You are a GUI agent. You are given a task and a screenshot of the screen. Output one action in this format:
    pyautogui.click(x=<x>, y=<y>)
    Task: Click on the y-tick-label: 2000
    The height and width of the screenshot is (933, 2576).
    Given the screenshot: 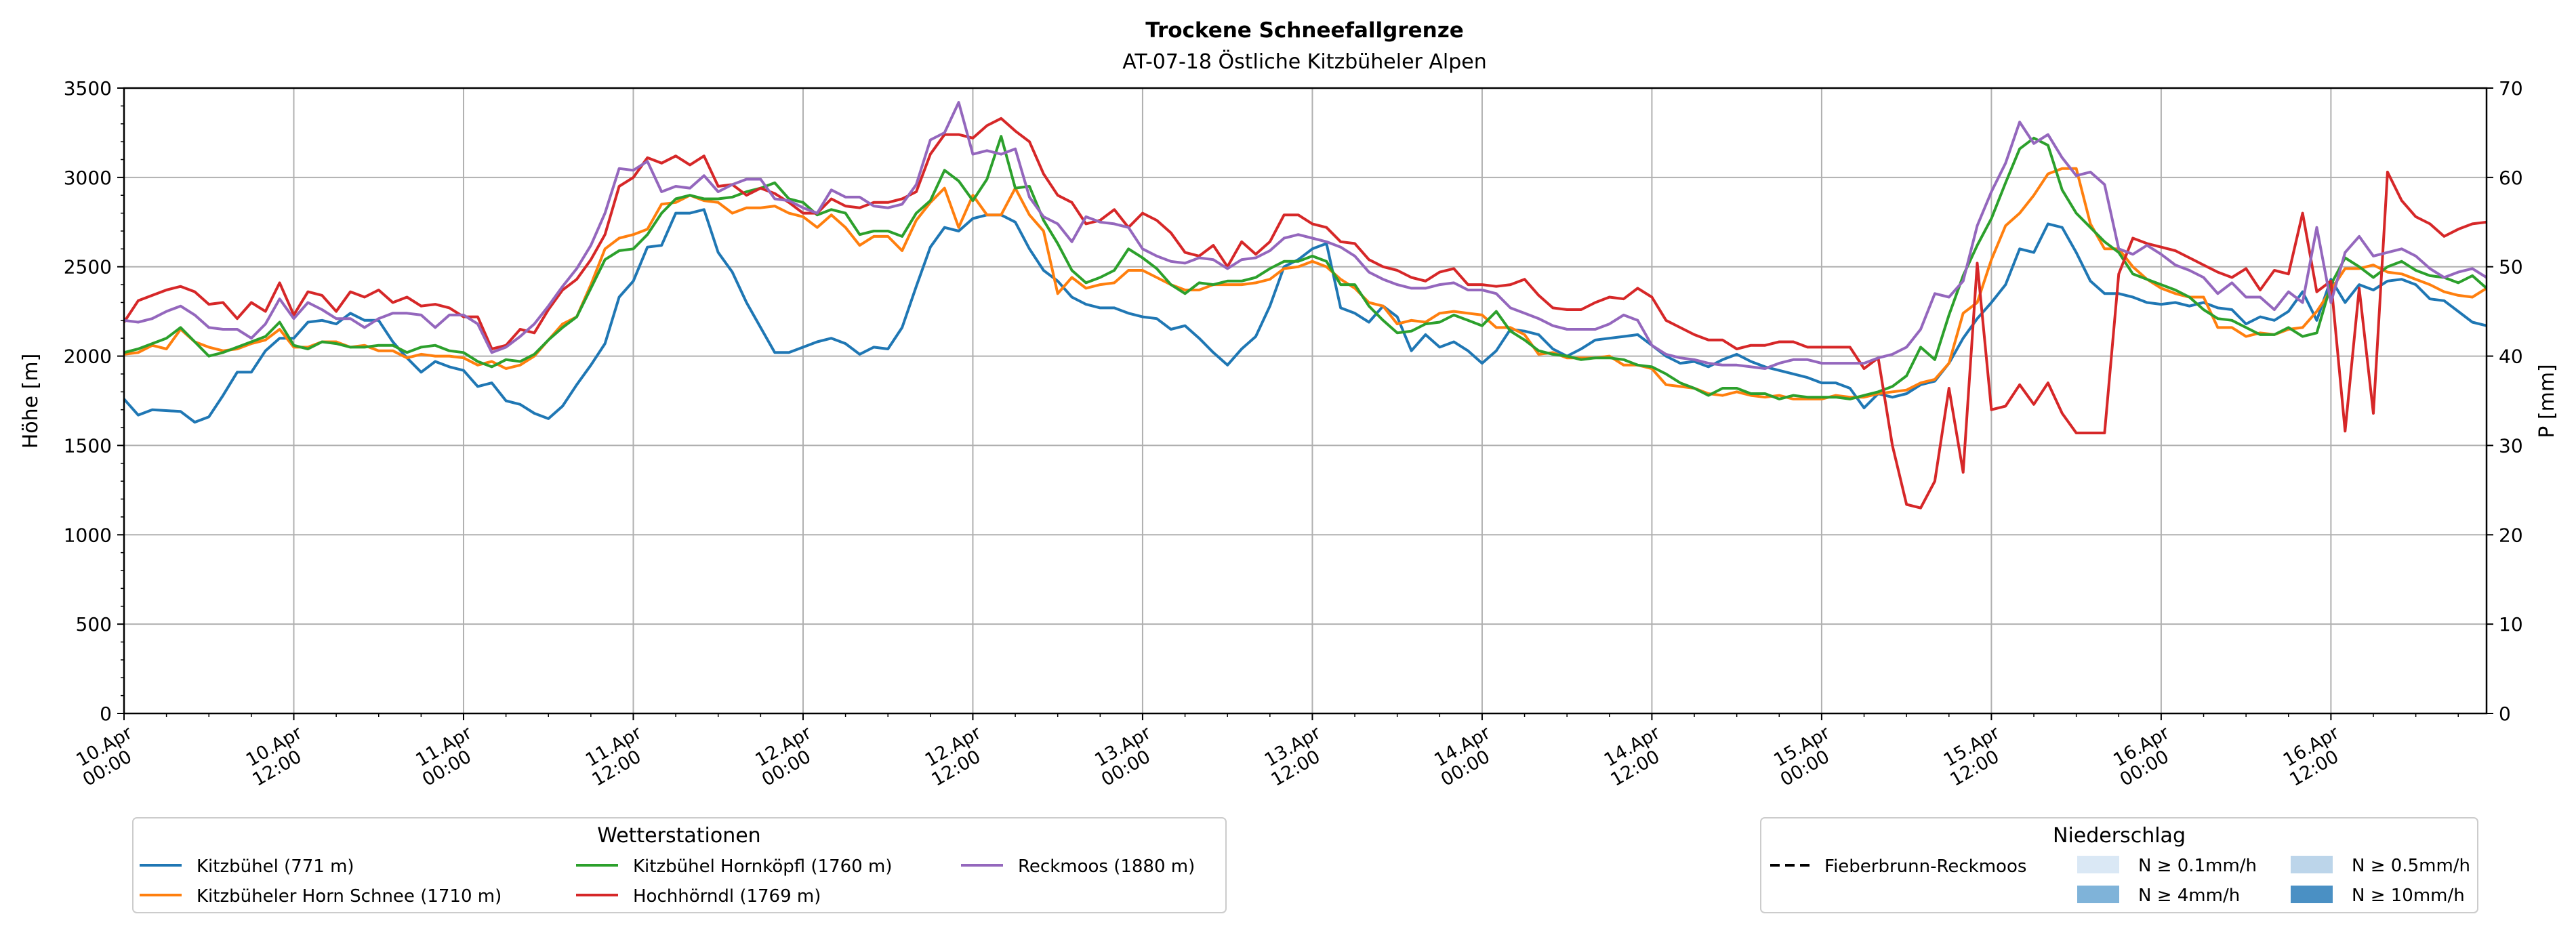 What is the action you would take?
    pyautogui.click(x=88, y=357)
    